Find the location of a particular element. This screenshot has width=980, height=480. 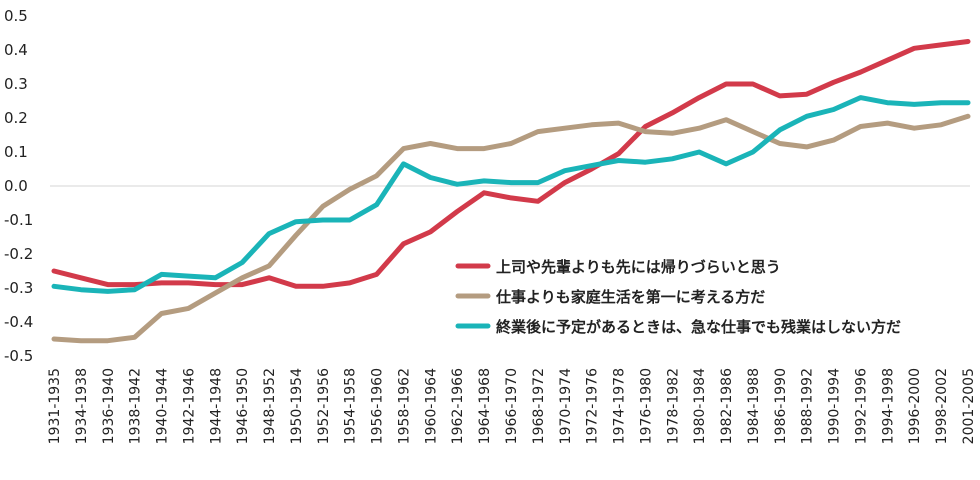

x-tick-label: 1936-1940 is located at coordinates (109, 406).